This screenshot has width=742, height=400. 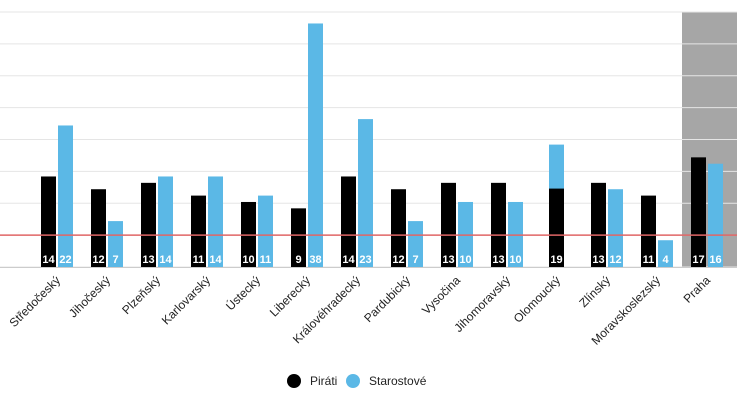 I want to click on legend-label-starostove: Starostové, so click(x=398, y=381).